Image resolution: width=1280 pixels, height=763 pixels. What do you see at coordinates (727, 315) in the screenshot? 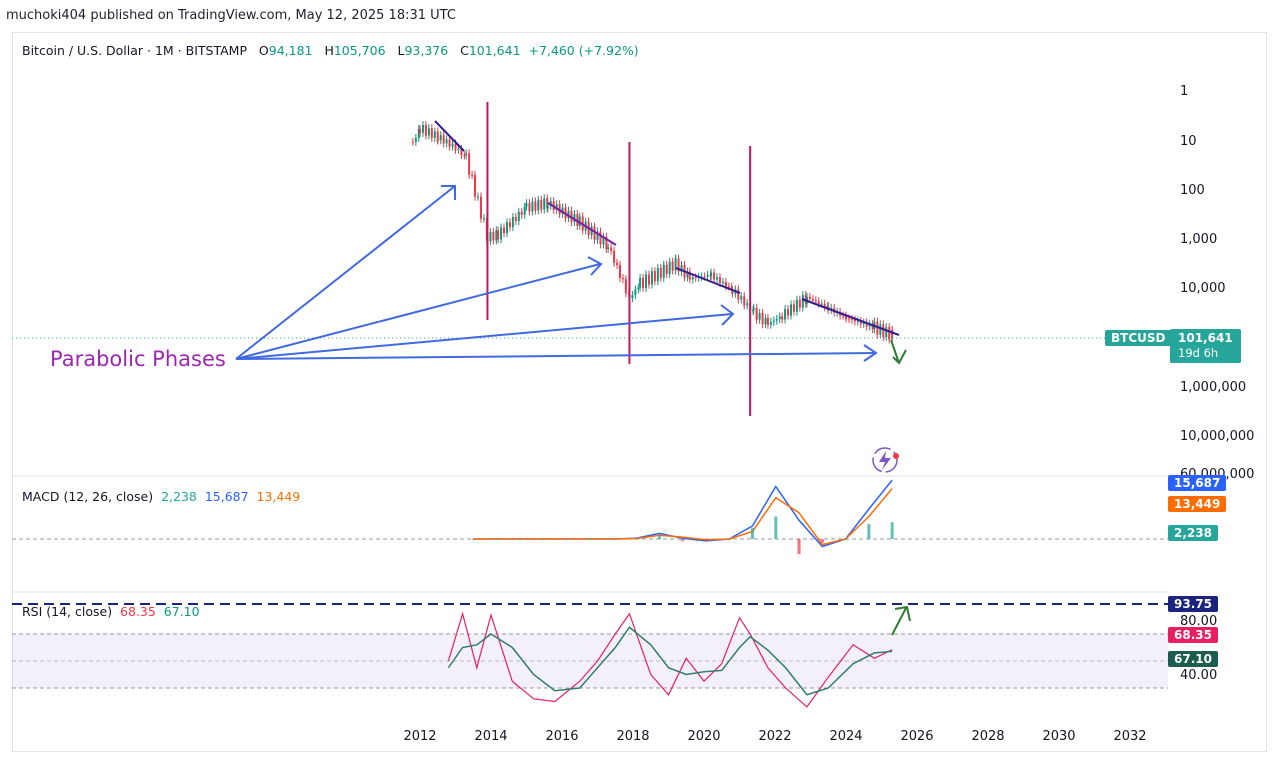
I see `arrow-head-2021` at bounding box center [727, 315].